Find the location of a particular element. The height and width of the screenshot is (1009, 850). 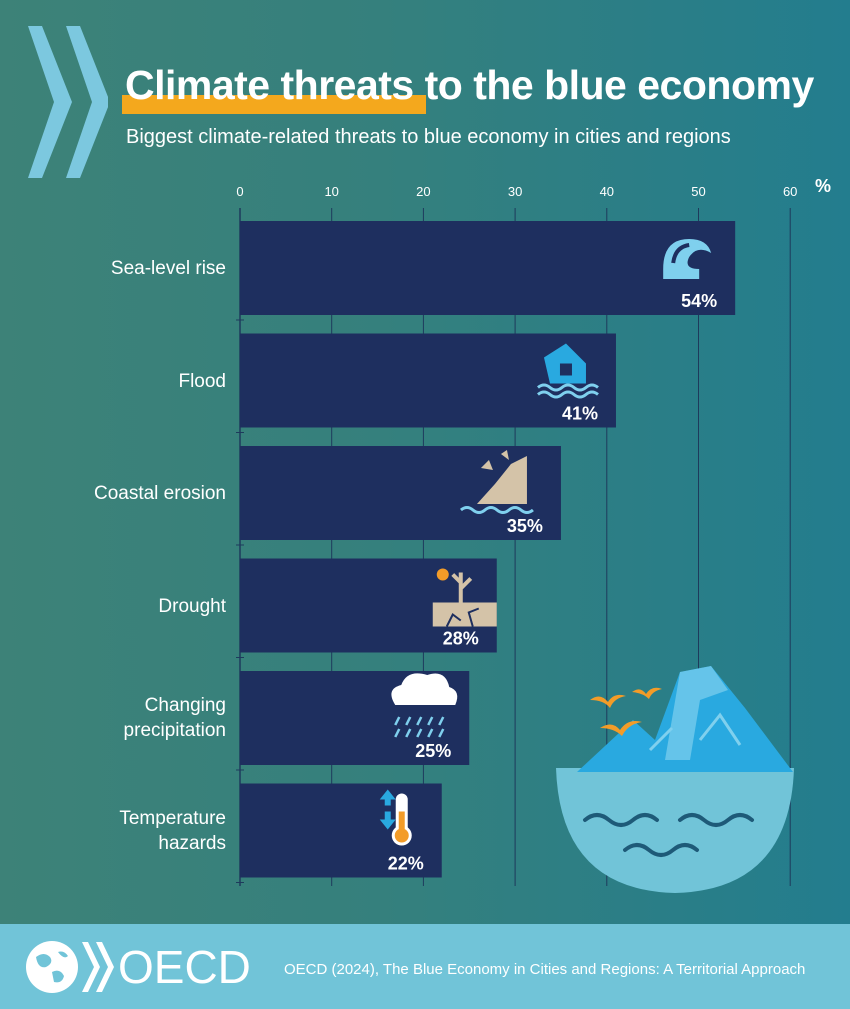

birds is located at coordinates (626, 711).